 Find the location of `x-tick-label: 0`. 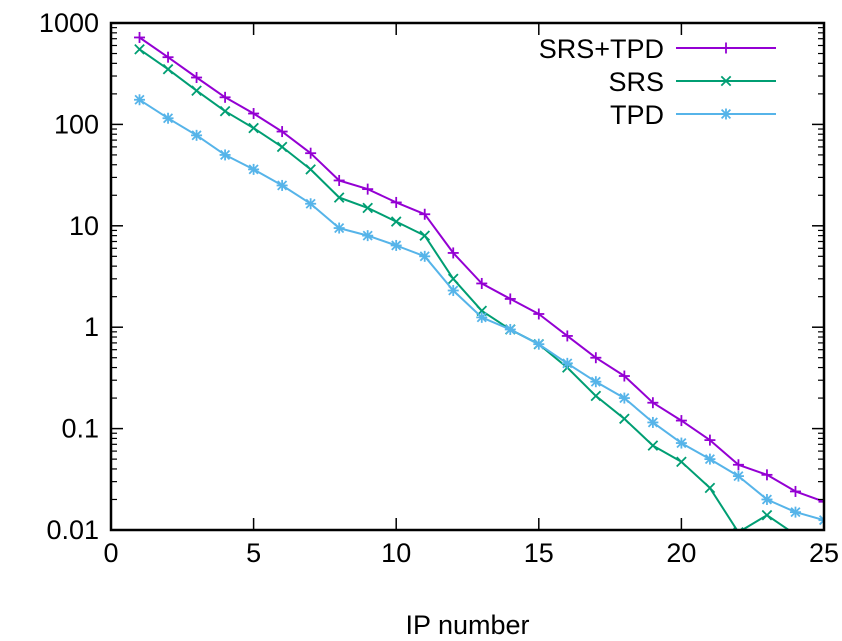

x-tick-label: 0 is located at coordinates (110, 553).